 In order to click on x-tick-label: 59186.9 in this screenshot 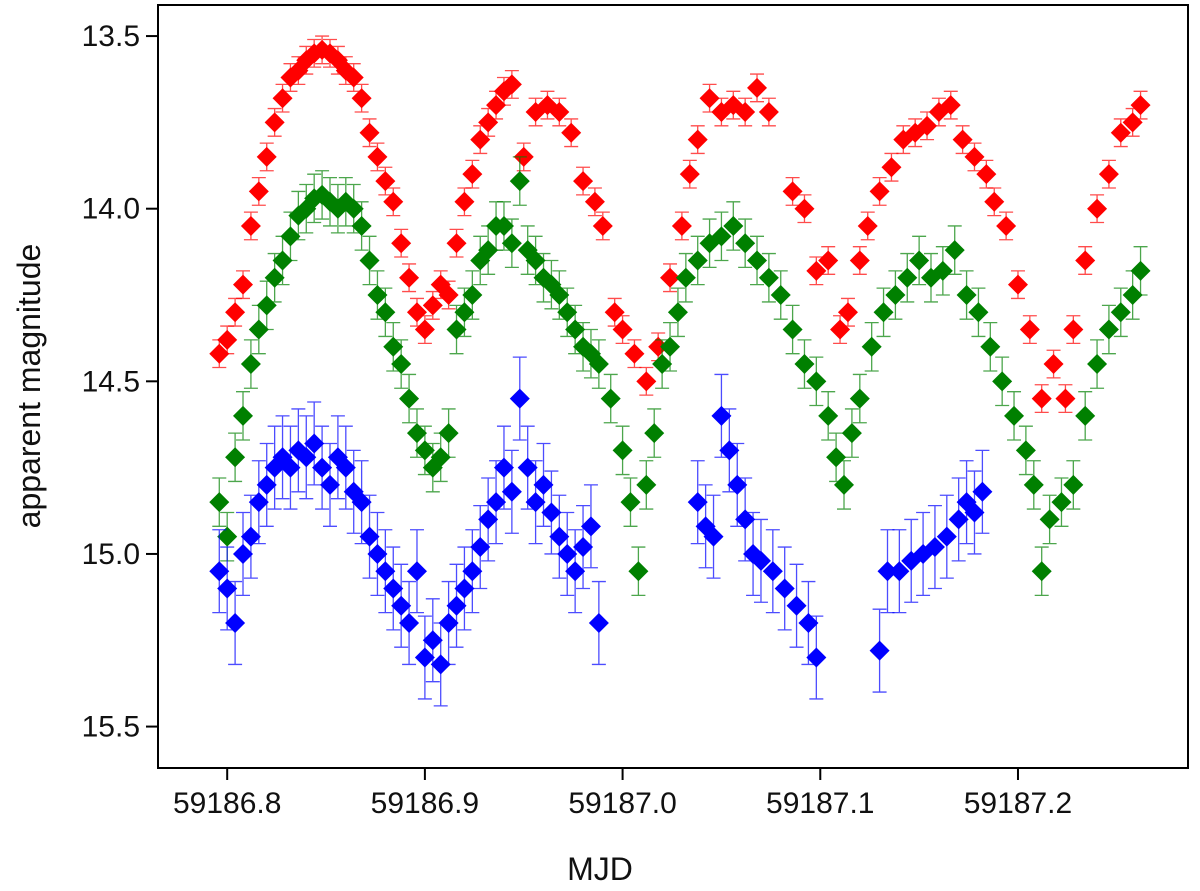, I will do `click(425, 803)`.